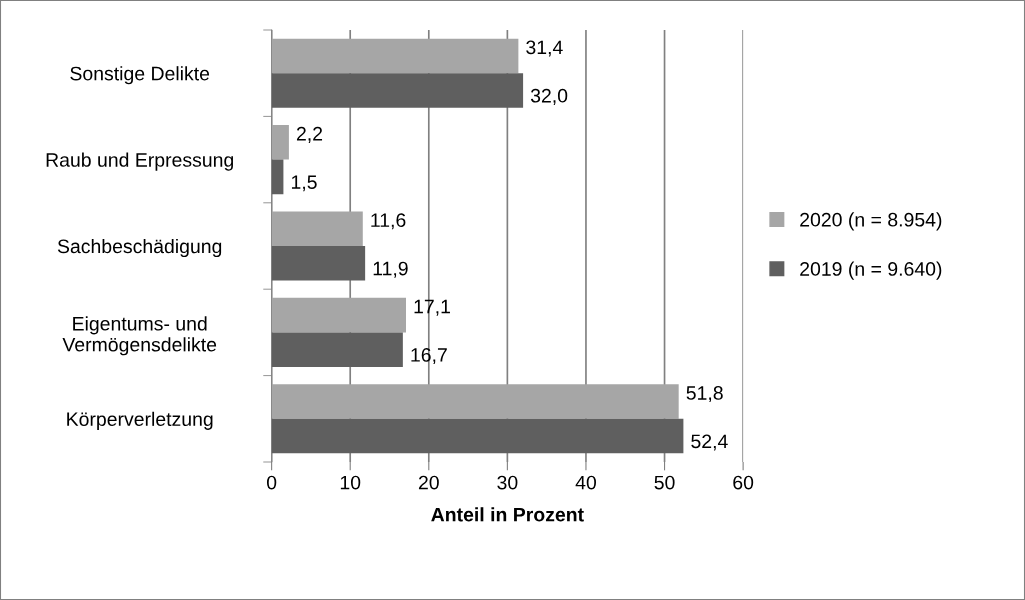 This screenshot has width=1025, height=600. What do you see at coordinates (309, 134) in the screenshot?
I see `data-label: 2,2` at bounding box center [309, 134].